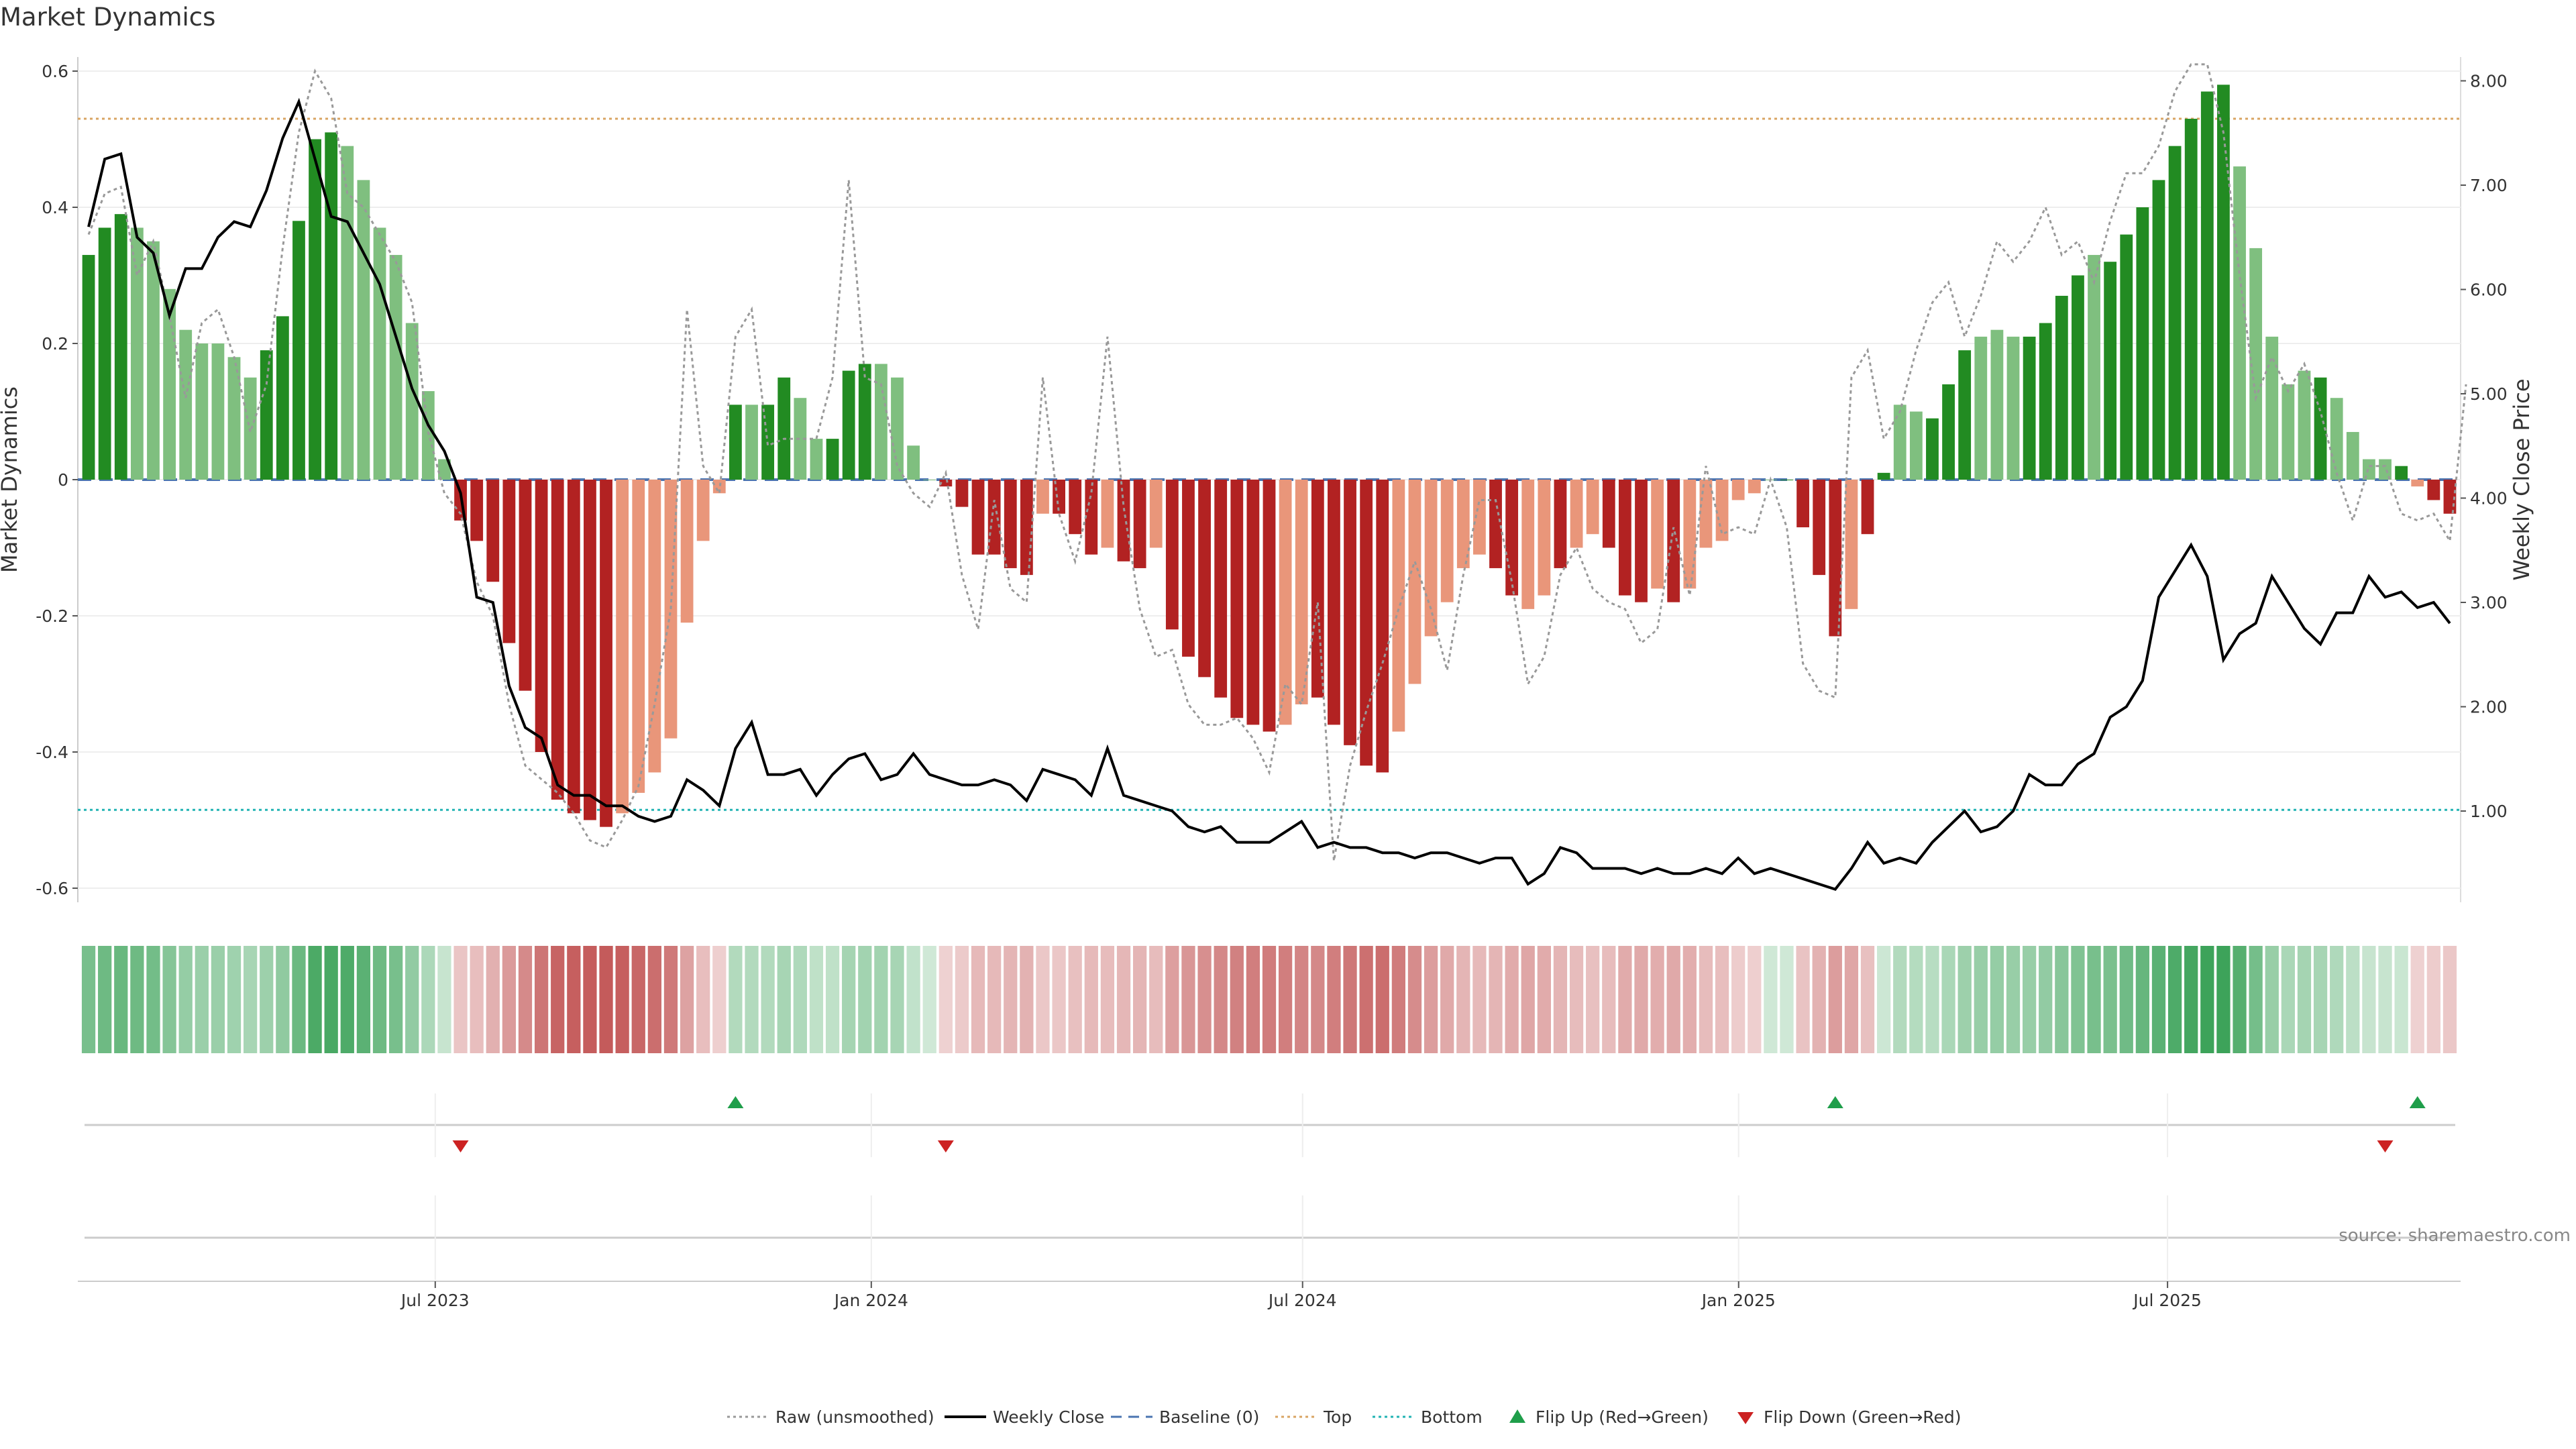 This screenshot has height=1449, width=2576. What do you see at coordinates (1302, 1300) in the screenshot?
I see `x-tick-label: Jul 2024` at bounding box center [1302, 1300].